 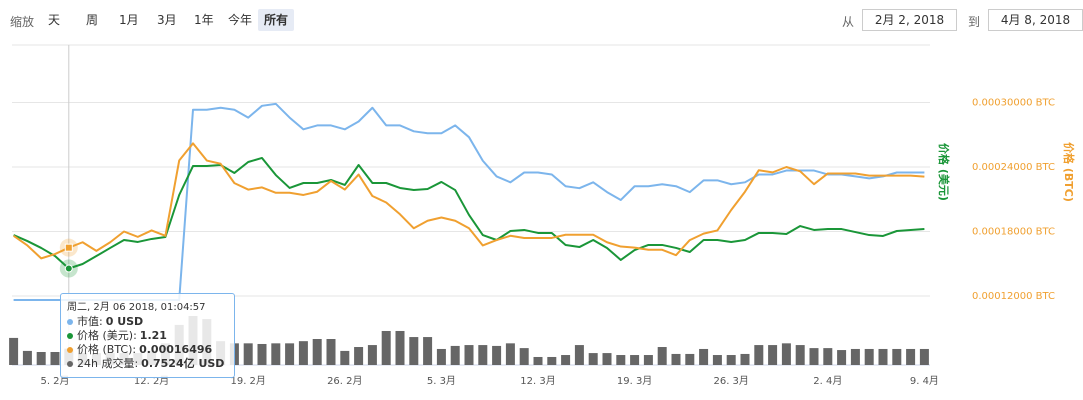 I want to click on tooltip-label: 价格 (美元):, so click(x=107, y=335).